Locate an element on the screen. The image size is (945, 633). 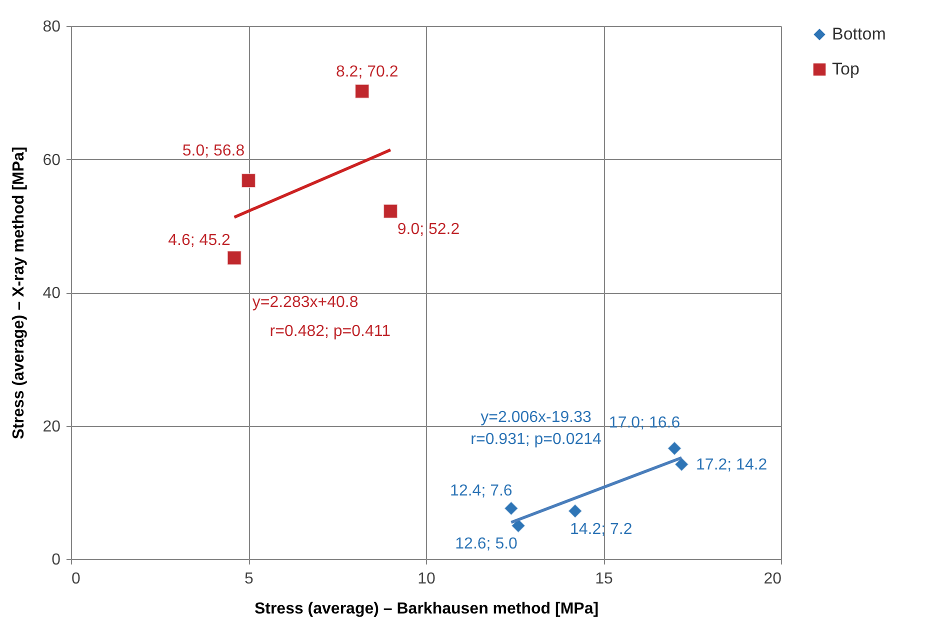
x-tick-label: 10 is located at coordinates (427, 579).